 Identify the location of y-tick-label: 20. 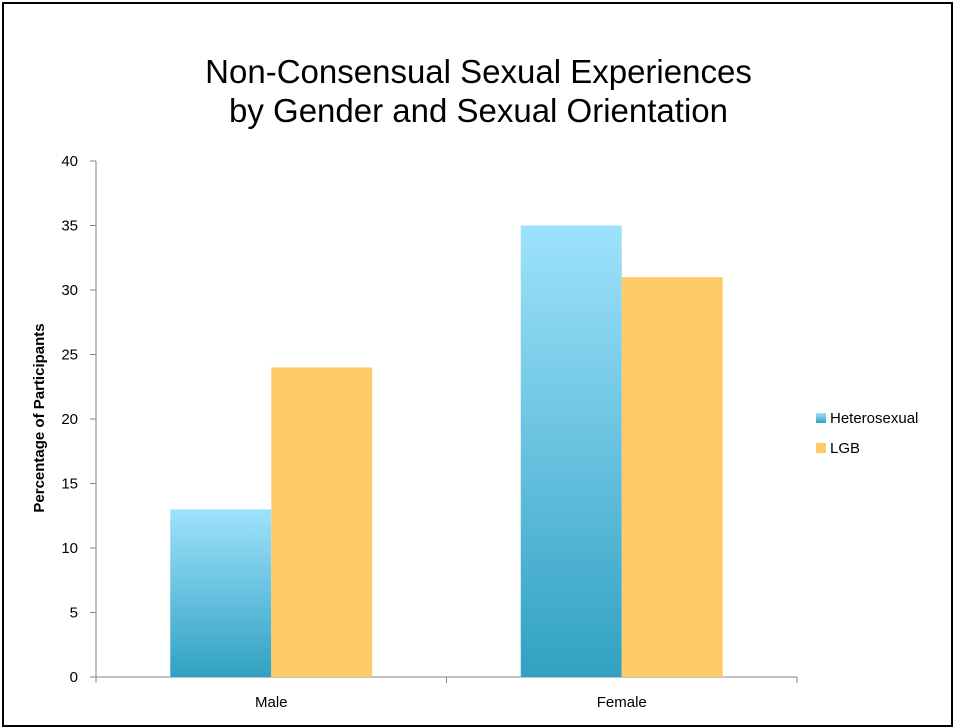
(69, 419).